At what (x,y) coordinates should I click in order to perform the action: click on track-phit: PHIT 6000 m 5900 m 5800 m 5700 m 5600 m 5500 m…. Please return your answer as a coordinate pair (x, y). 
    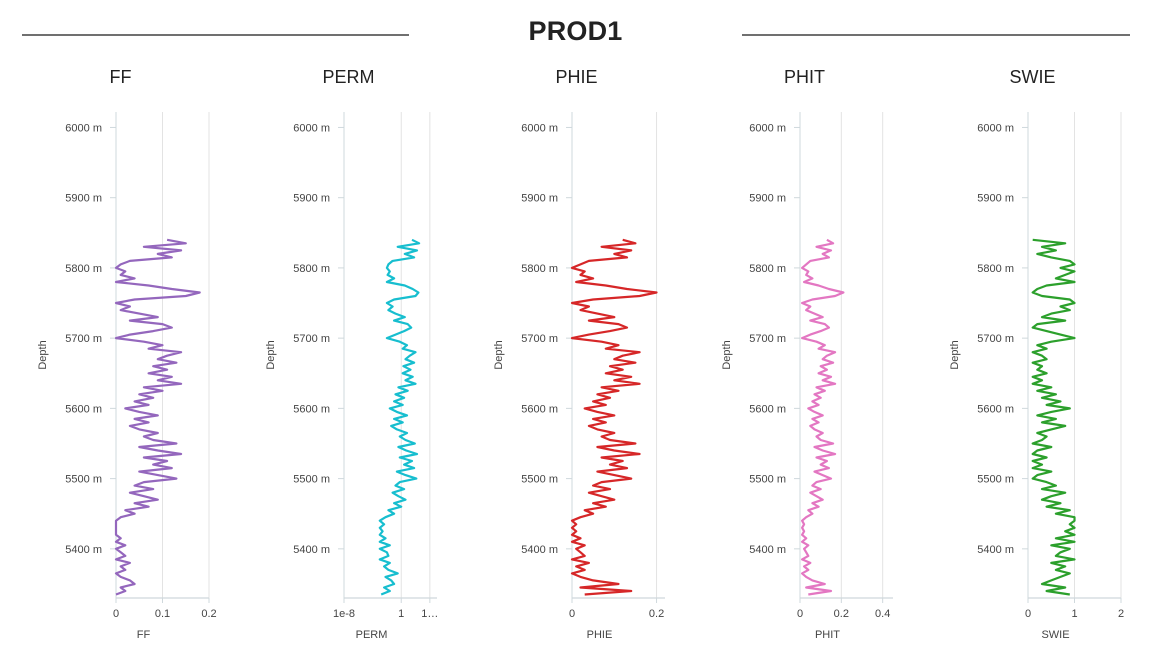
    Looking at the image, I should click on (807, 354).